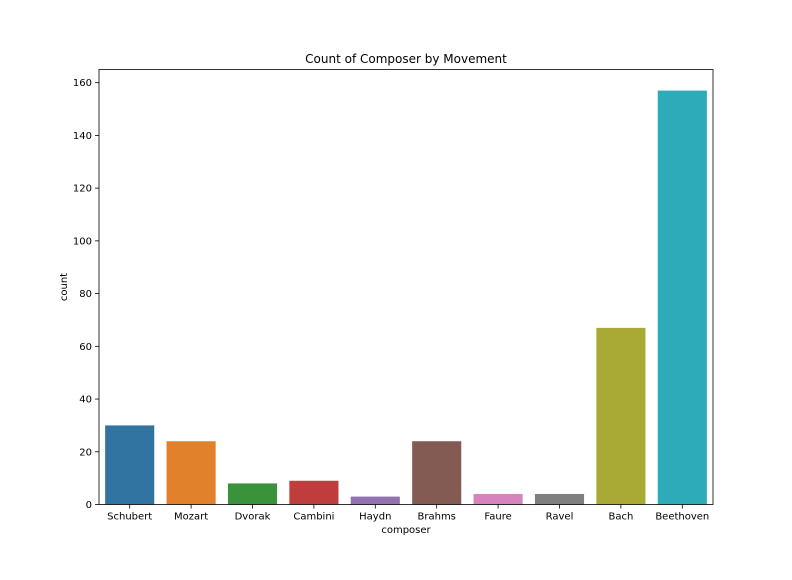 Image resolution: width=792 pixels, height=580 pixels. Describe the element at coordinates (64, 287) in the screenshot. I see `y-axis-label: count` at that location.